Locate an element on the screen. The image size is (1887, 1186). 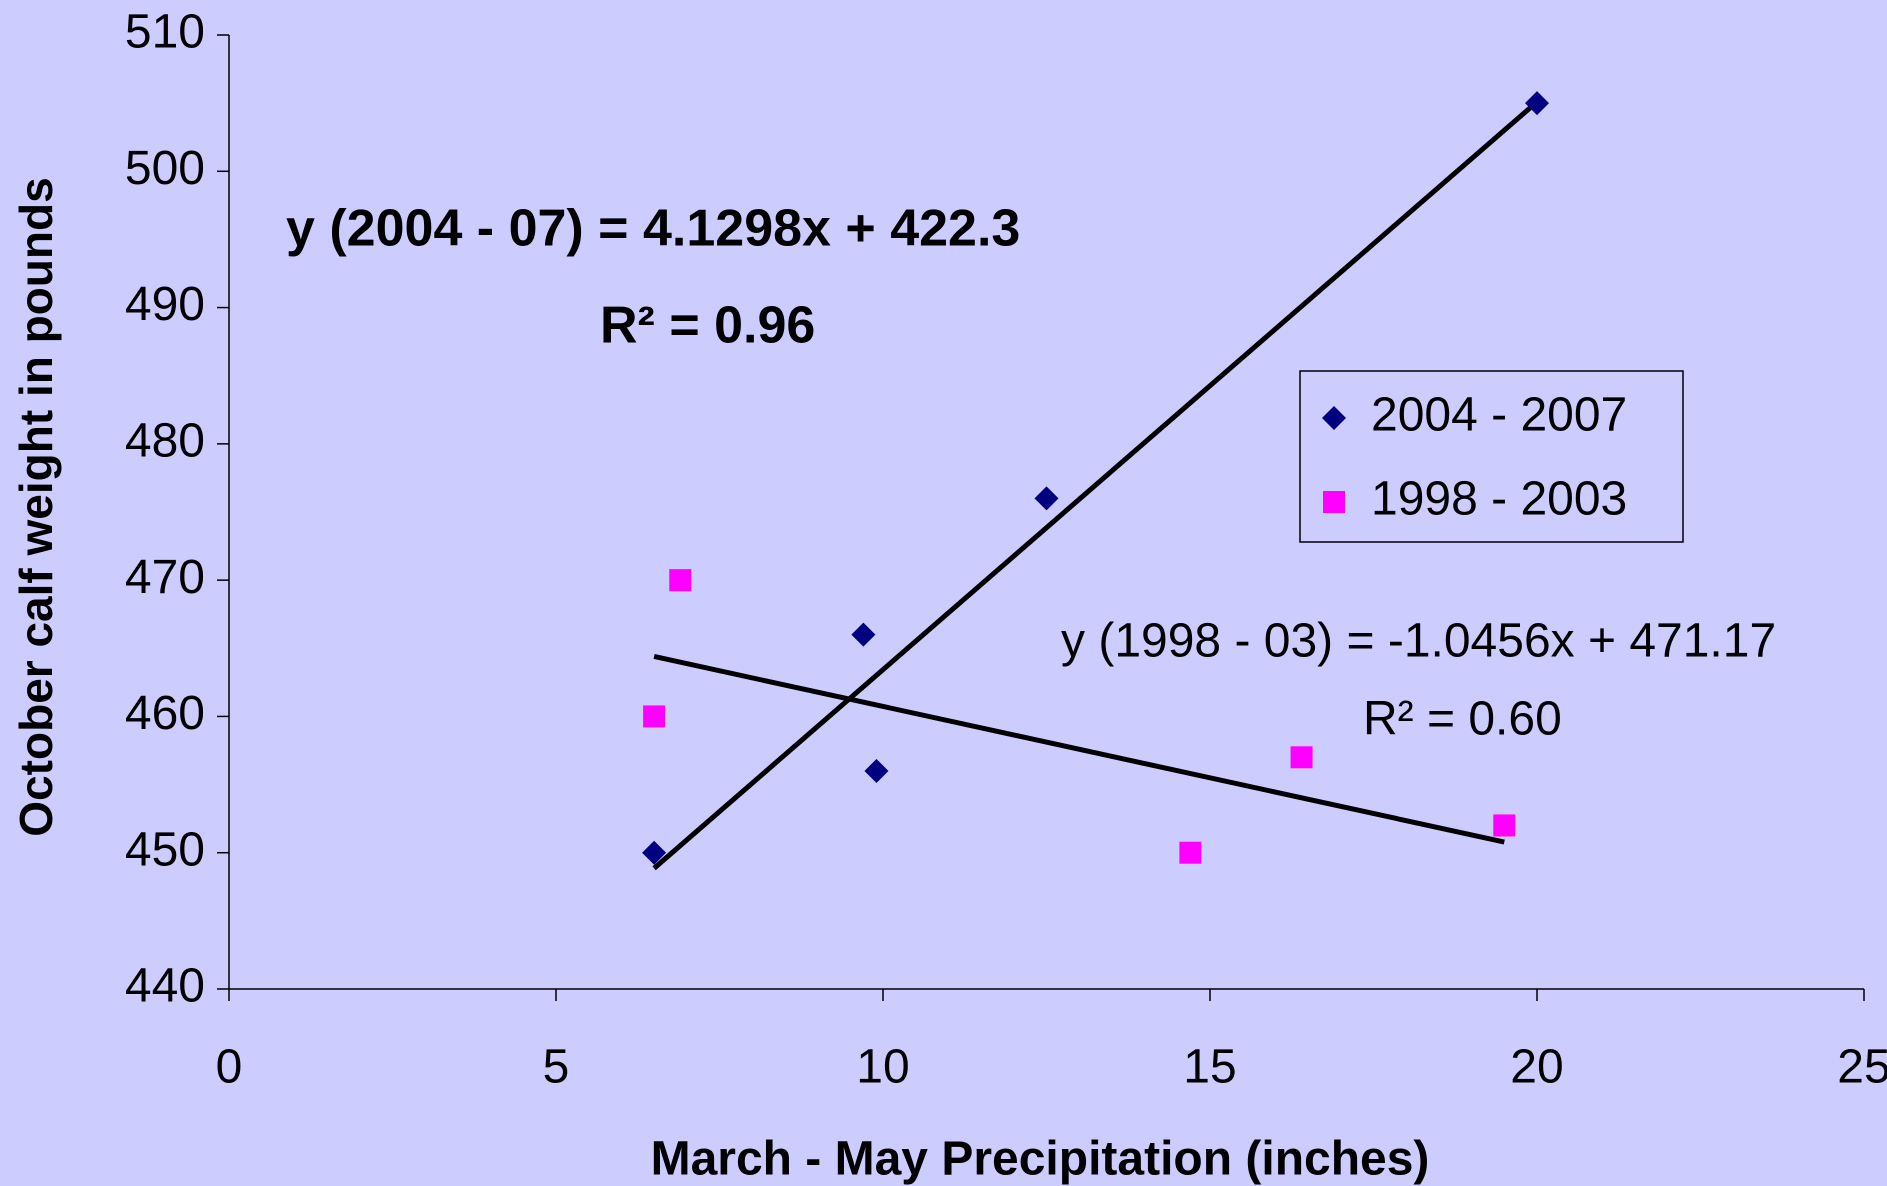
y-tick-label: 460 is located at coordinates (165, 713).